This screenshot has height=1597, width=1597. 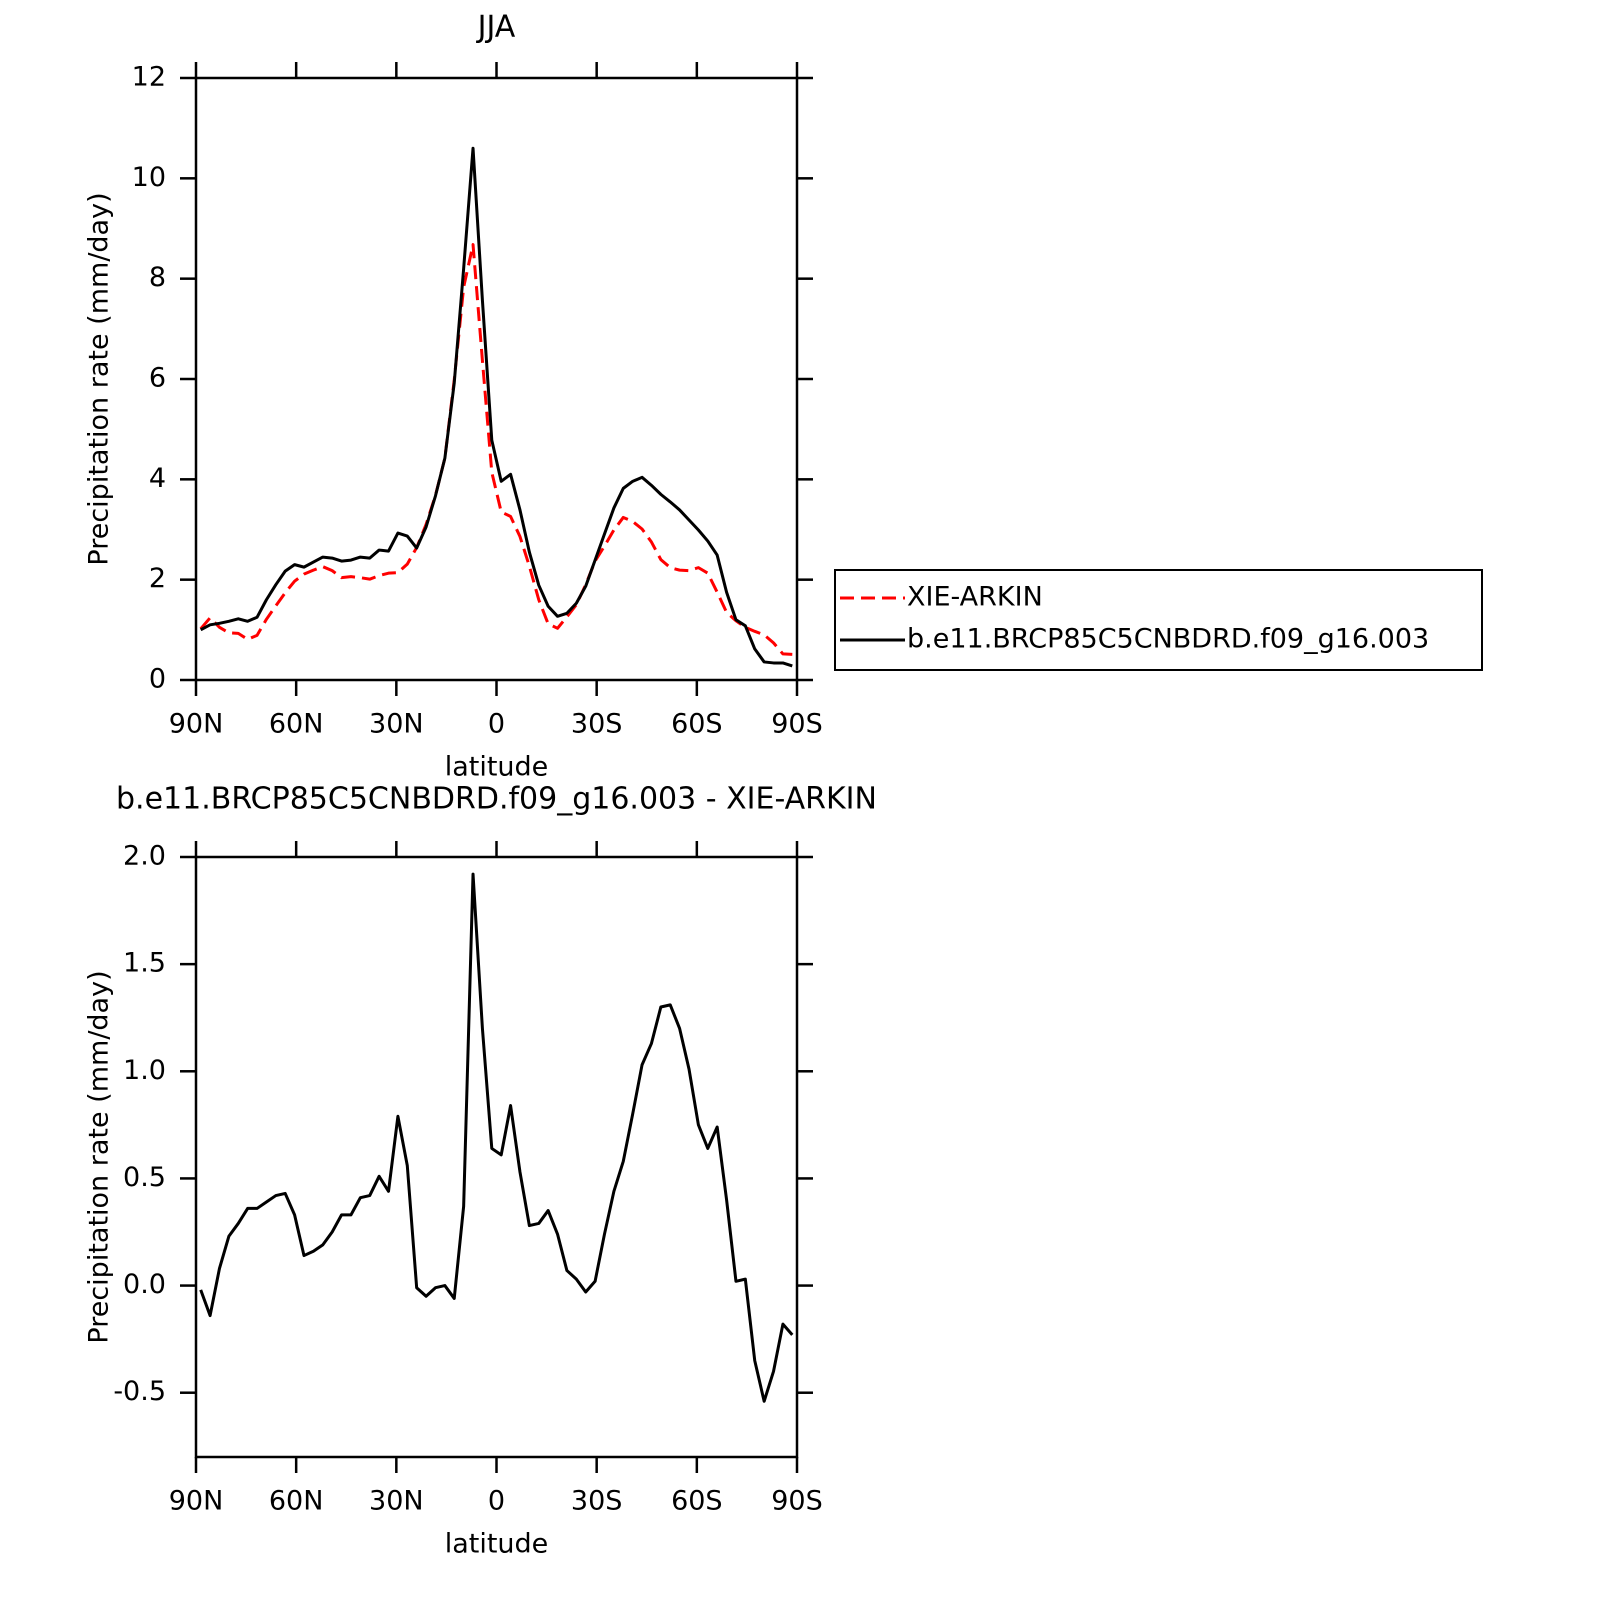 What do you see at coordinates (144, 963) in the screenshot?
I see `y-tick-label: 1.5` at bounding box center [144, 963].